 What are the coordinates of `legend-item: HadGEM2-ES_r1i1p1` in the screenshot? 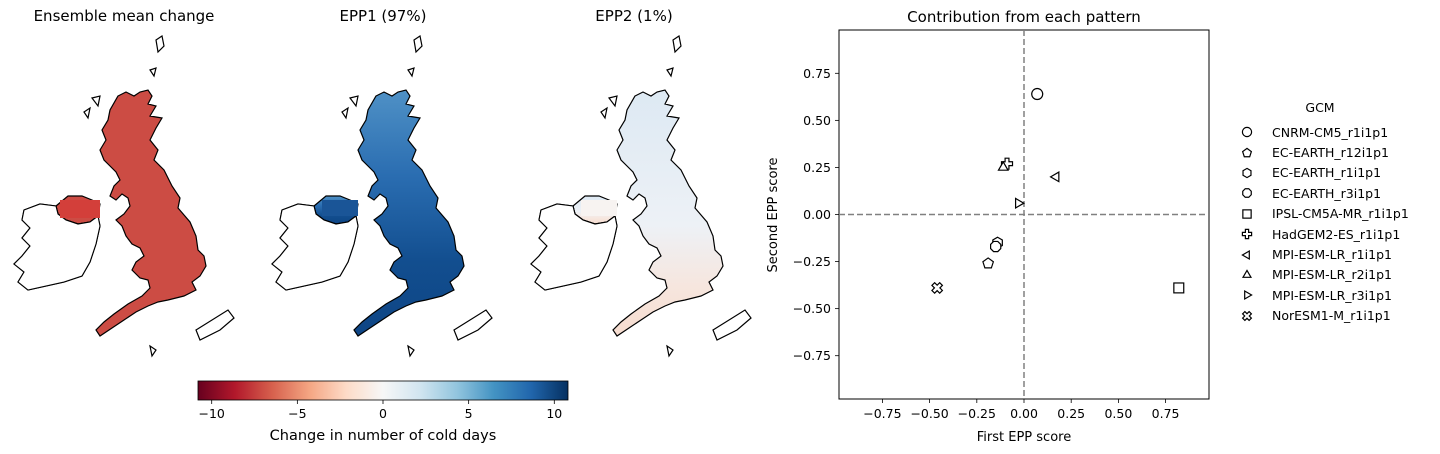 It's located at (1322, 234).